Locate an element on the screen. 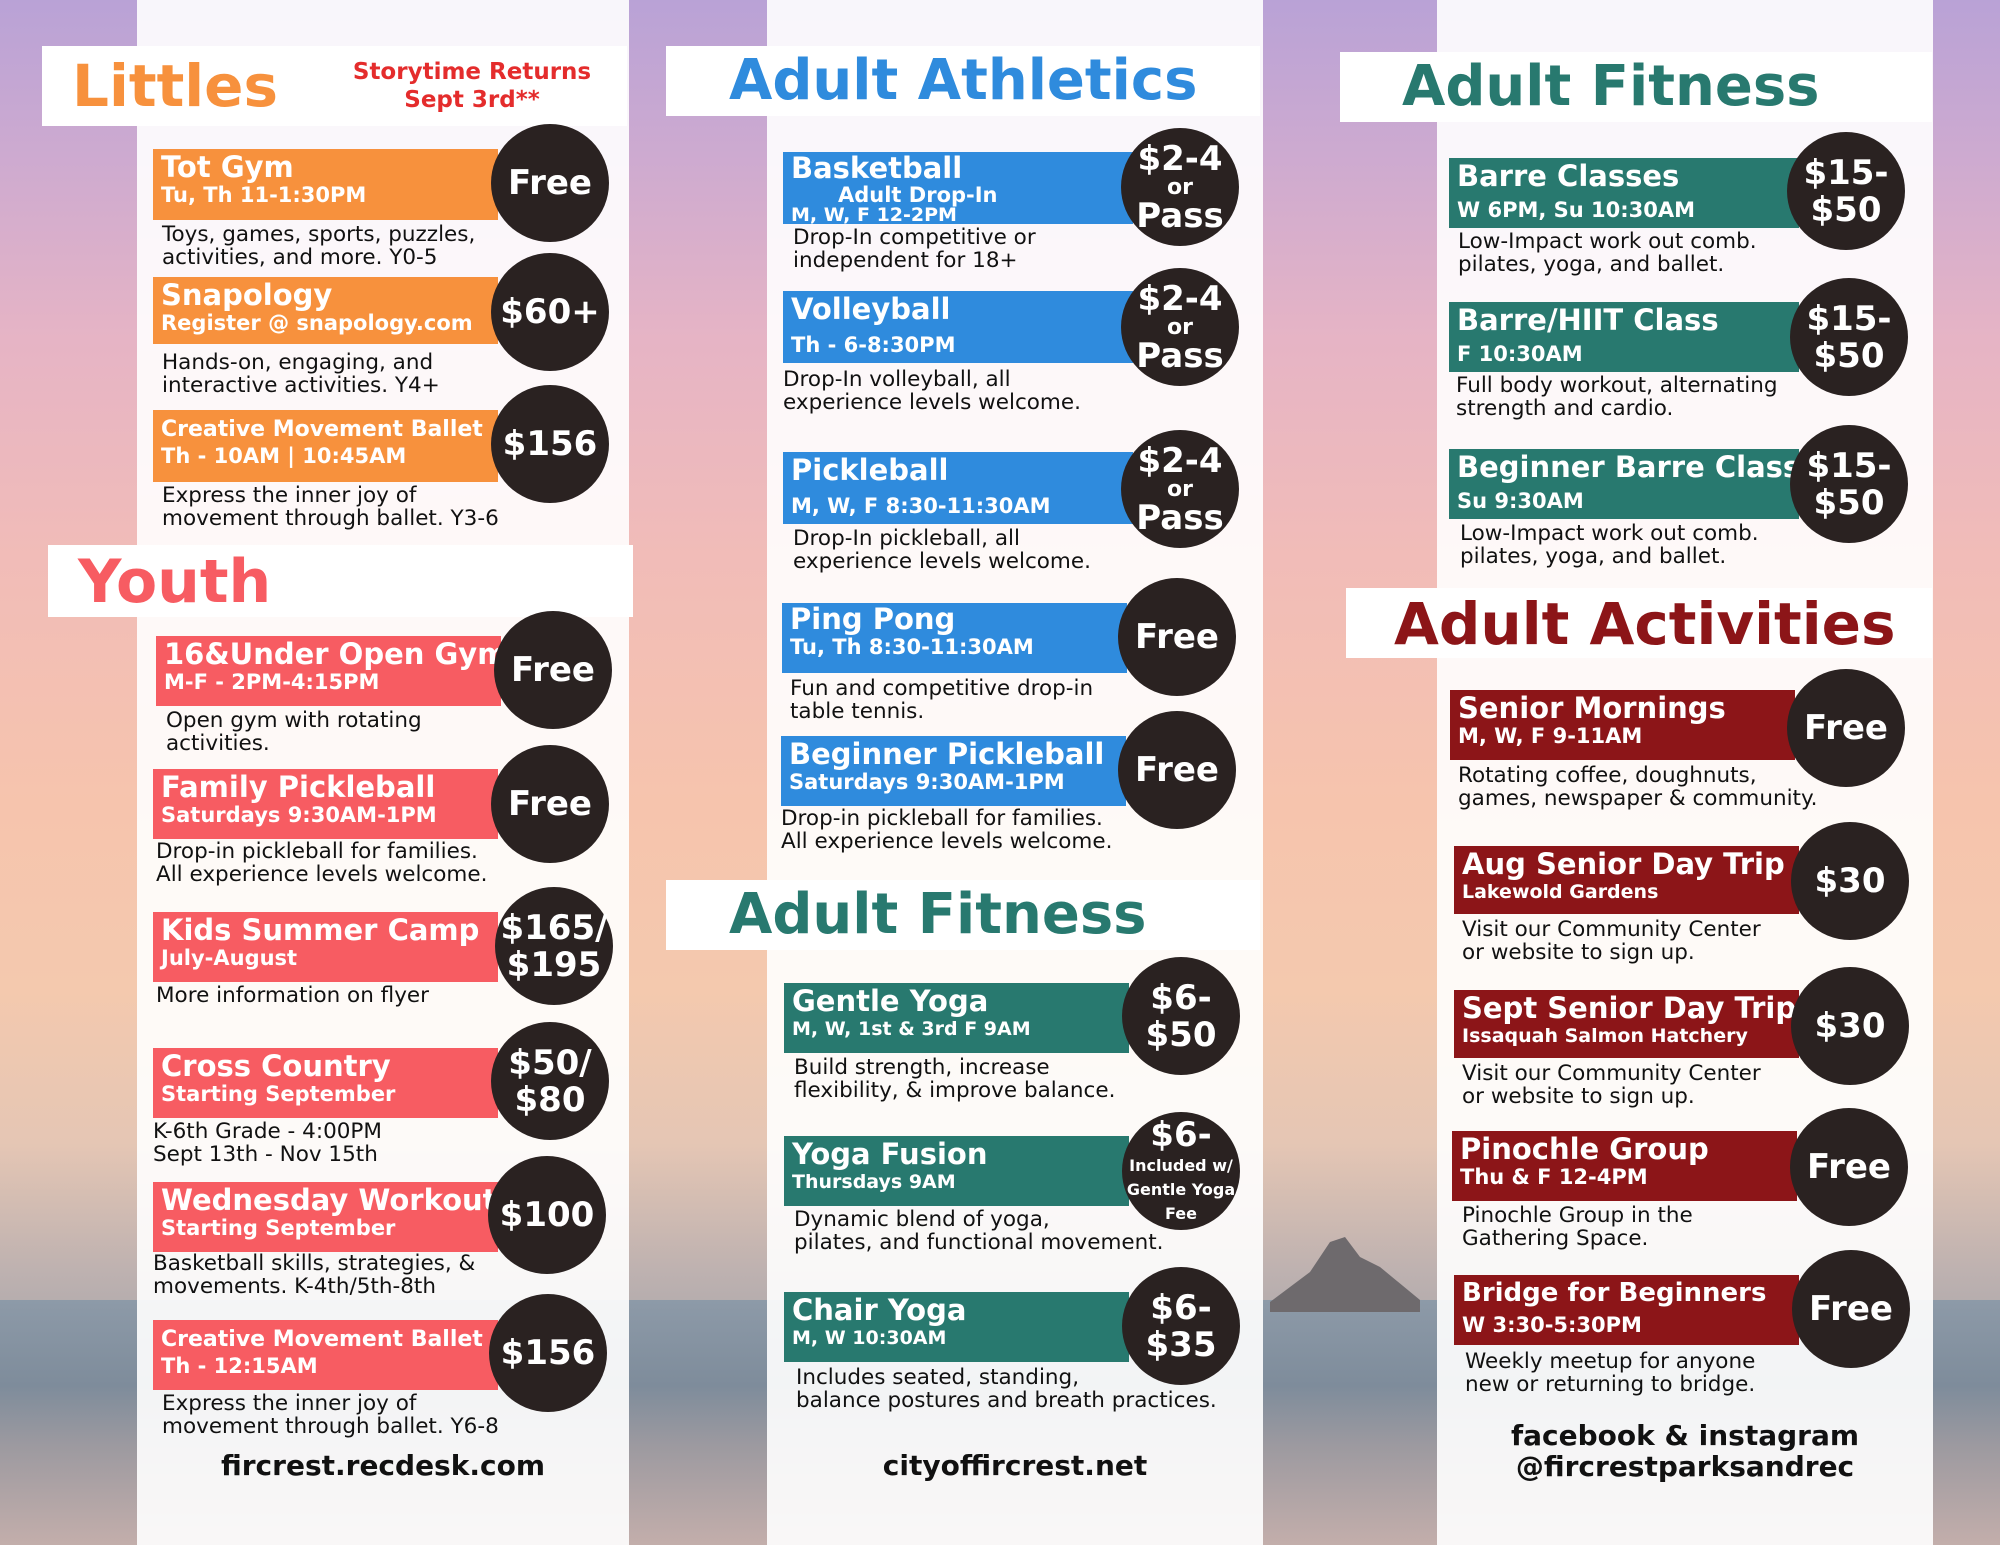  program-name: Tot Gym is located at coordinates (227, 167).